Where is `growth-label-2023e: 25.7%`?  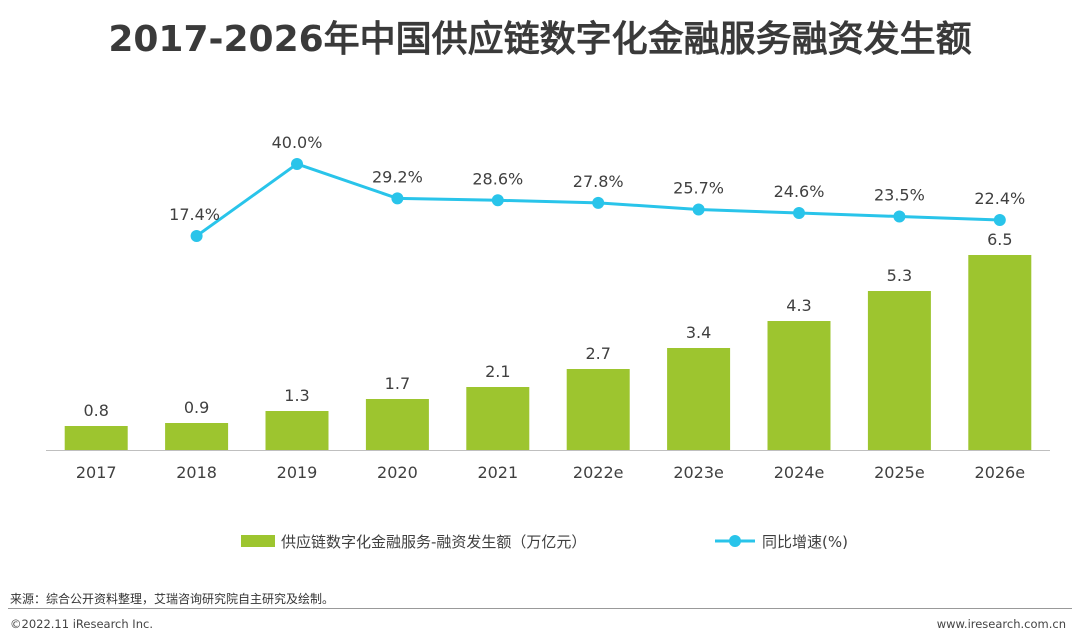 growth-label-2023e: 25.7% is located at coordinates (698, 188).